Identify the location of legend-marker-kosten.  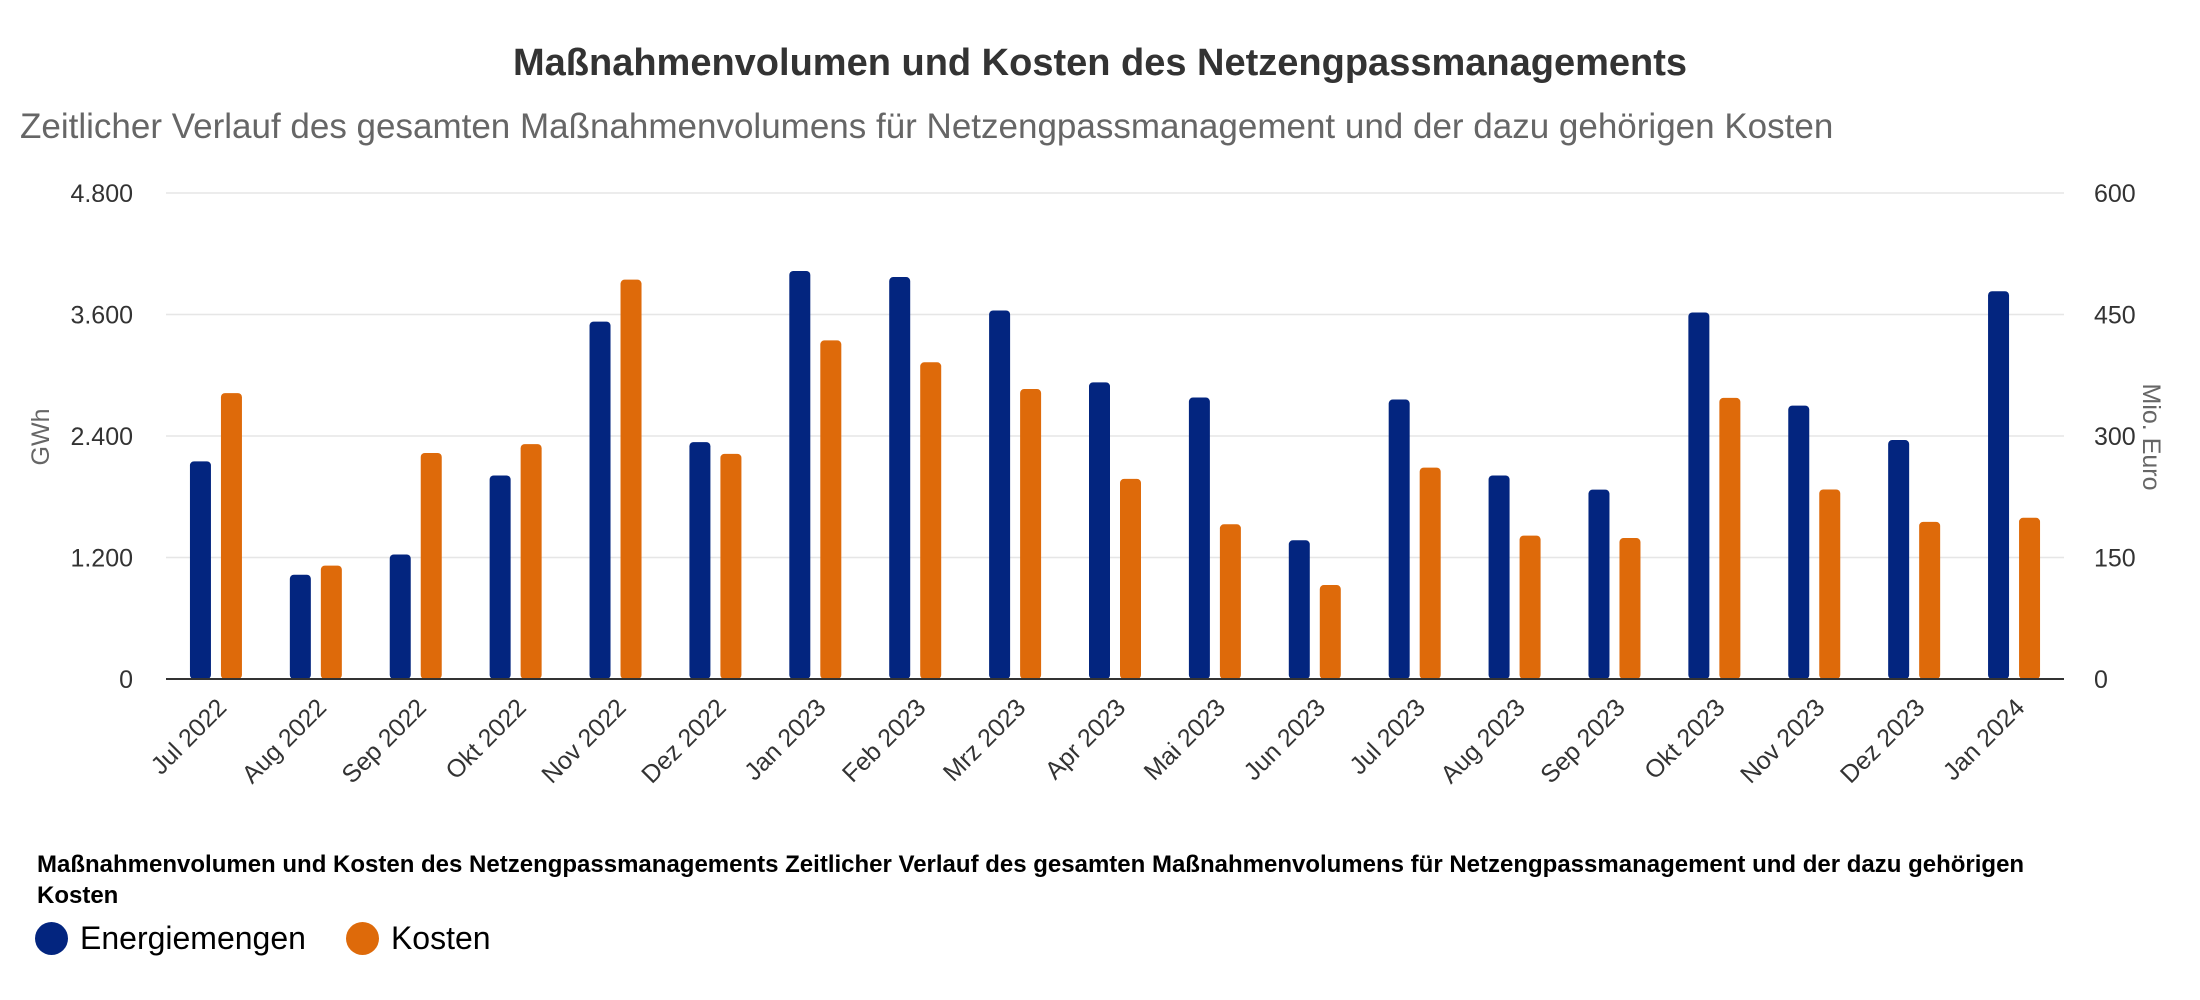
(362, 938).